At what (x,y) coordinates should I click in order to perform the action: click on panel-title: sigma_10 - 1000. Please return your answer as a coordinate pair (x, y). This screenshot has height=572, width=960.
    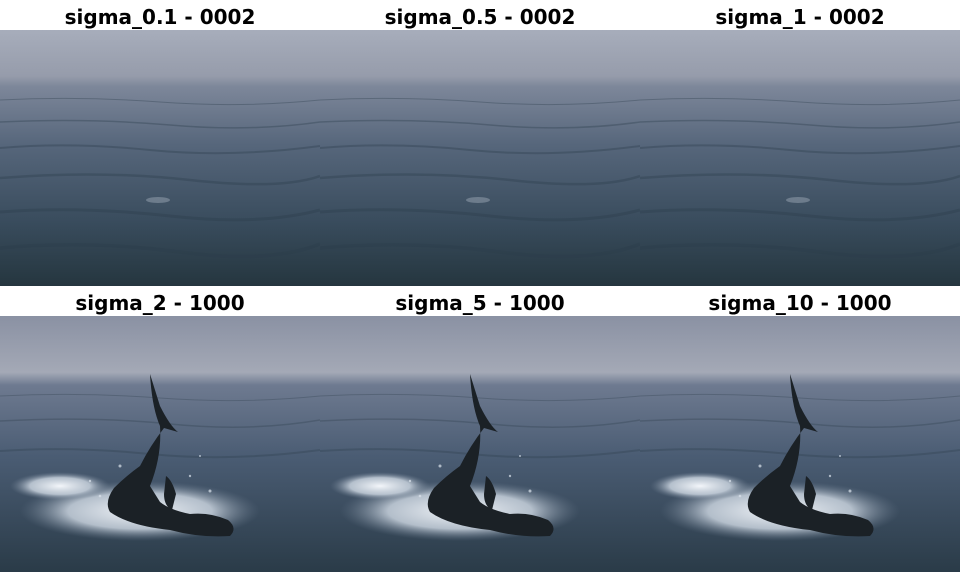
    Looking at the image, I should click on (800, 303).